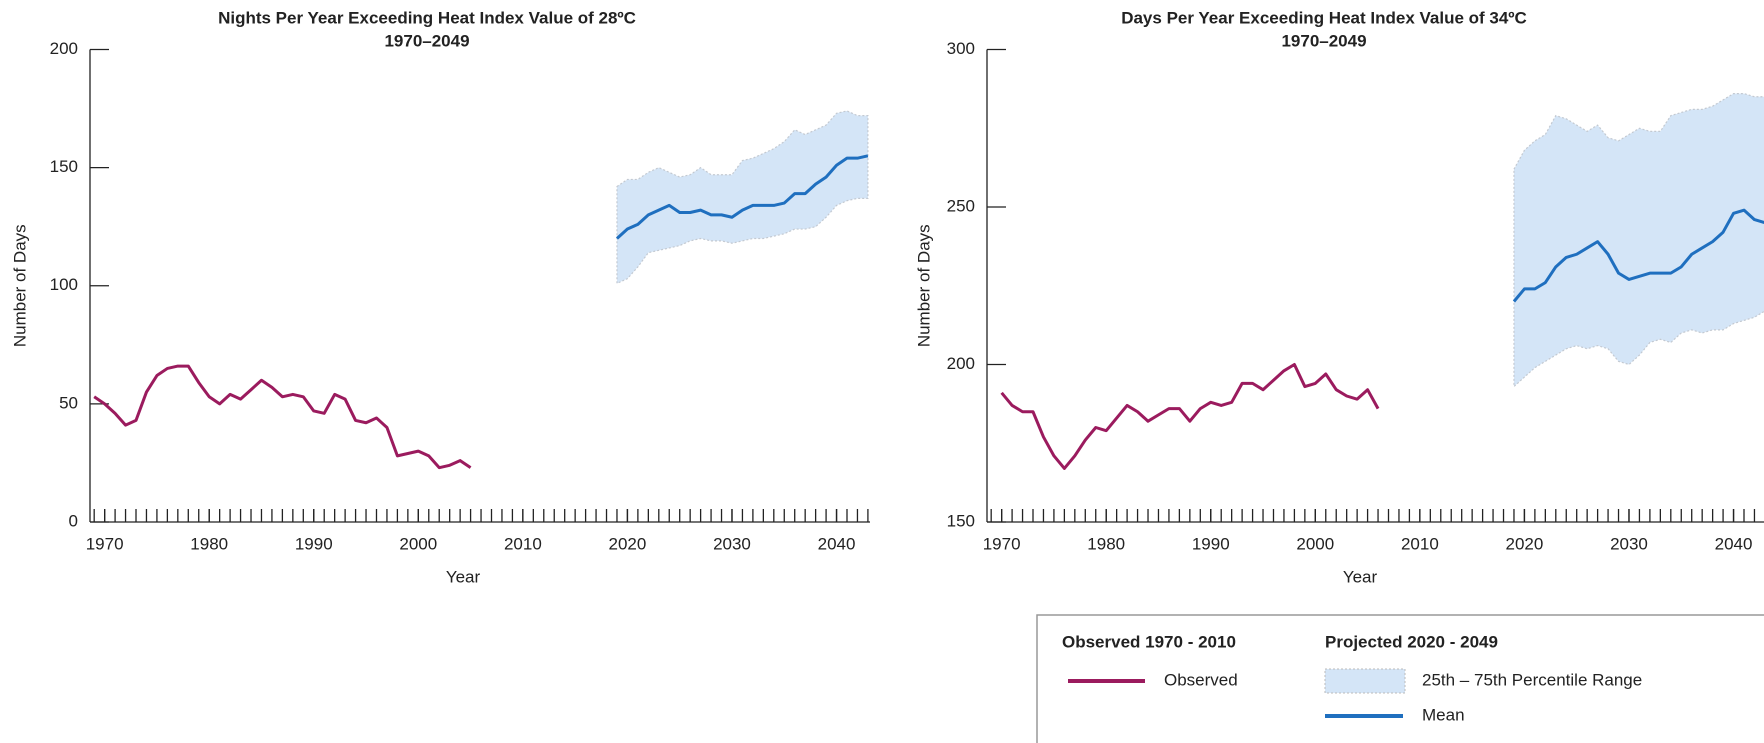  What do you see at coordinates (1411, 641) in the screenshot?
I see `legend-title: Projected 2020 - 2049` at bounding box center [1411, 641].